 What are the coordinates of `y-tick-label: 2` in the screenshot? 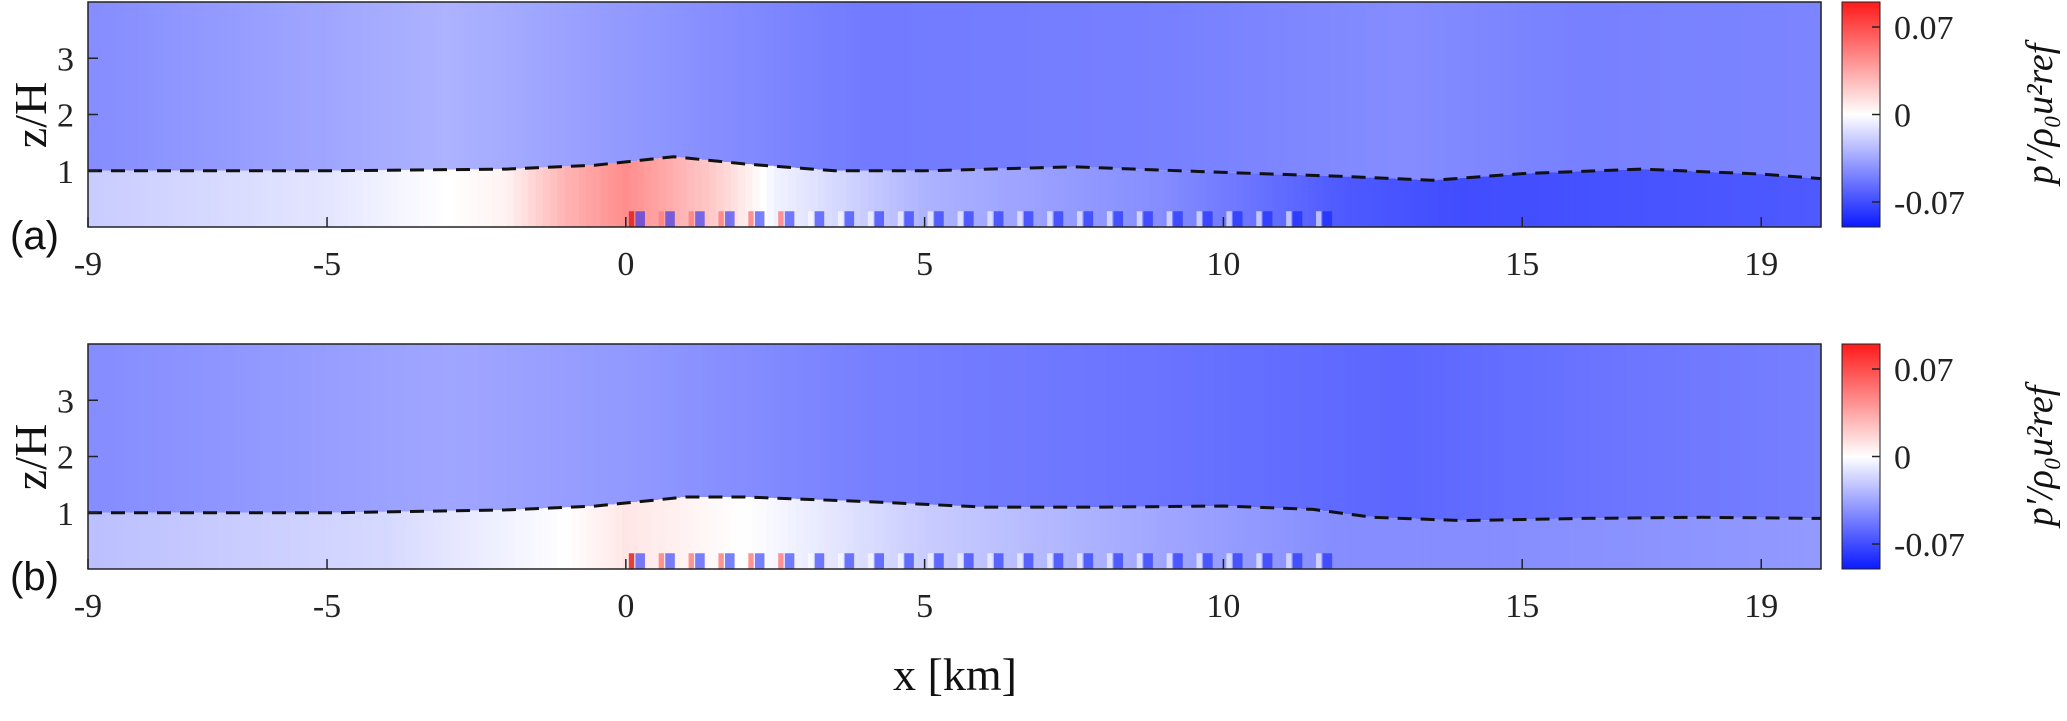 It's located at (65, 116).